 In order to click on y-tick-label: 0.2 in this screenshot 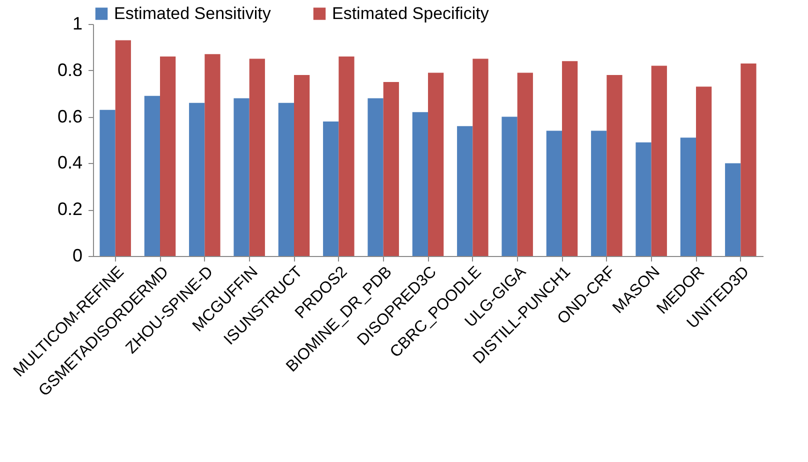, I will do `click(69, 209)`.